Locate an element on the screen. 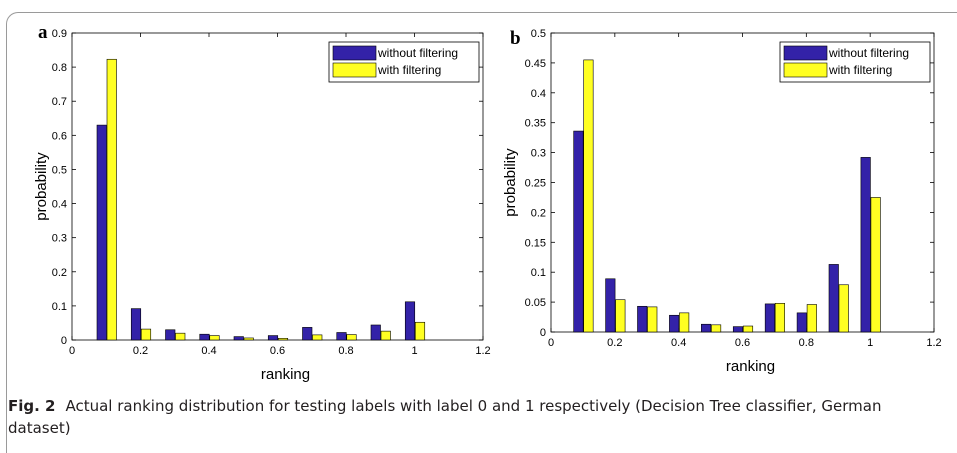 Image resolution: width=957 pixels, height=453 pixels. y-tick-label: 0.45 is located at coordinates (535, 64).